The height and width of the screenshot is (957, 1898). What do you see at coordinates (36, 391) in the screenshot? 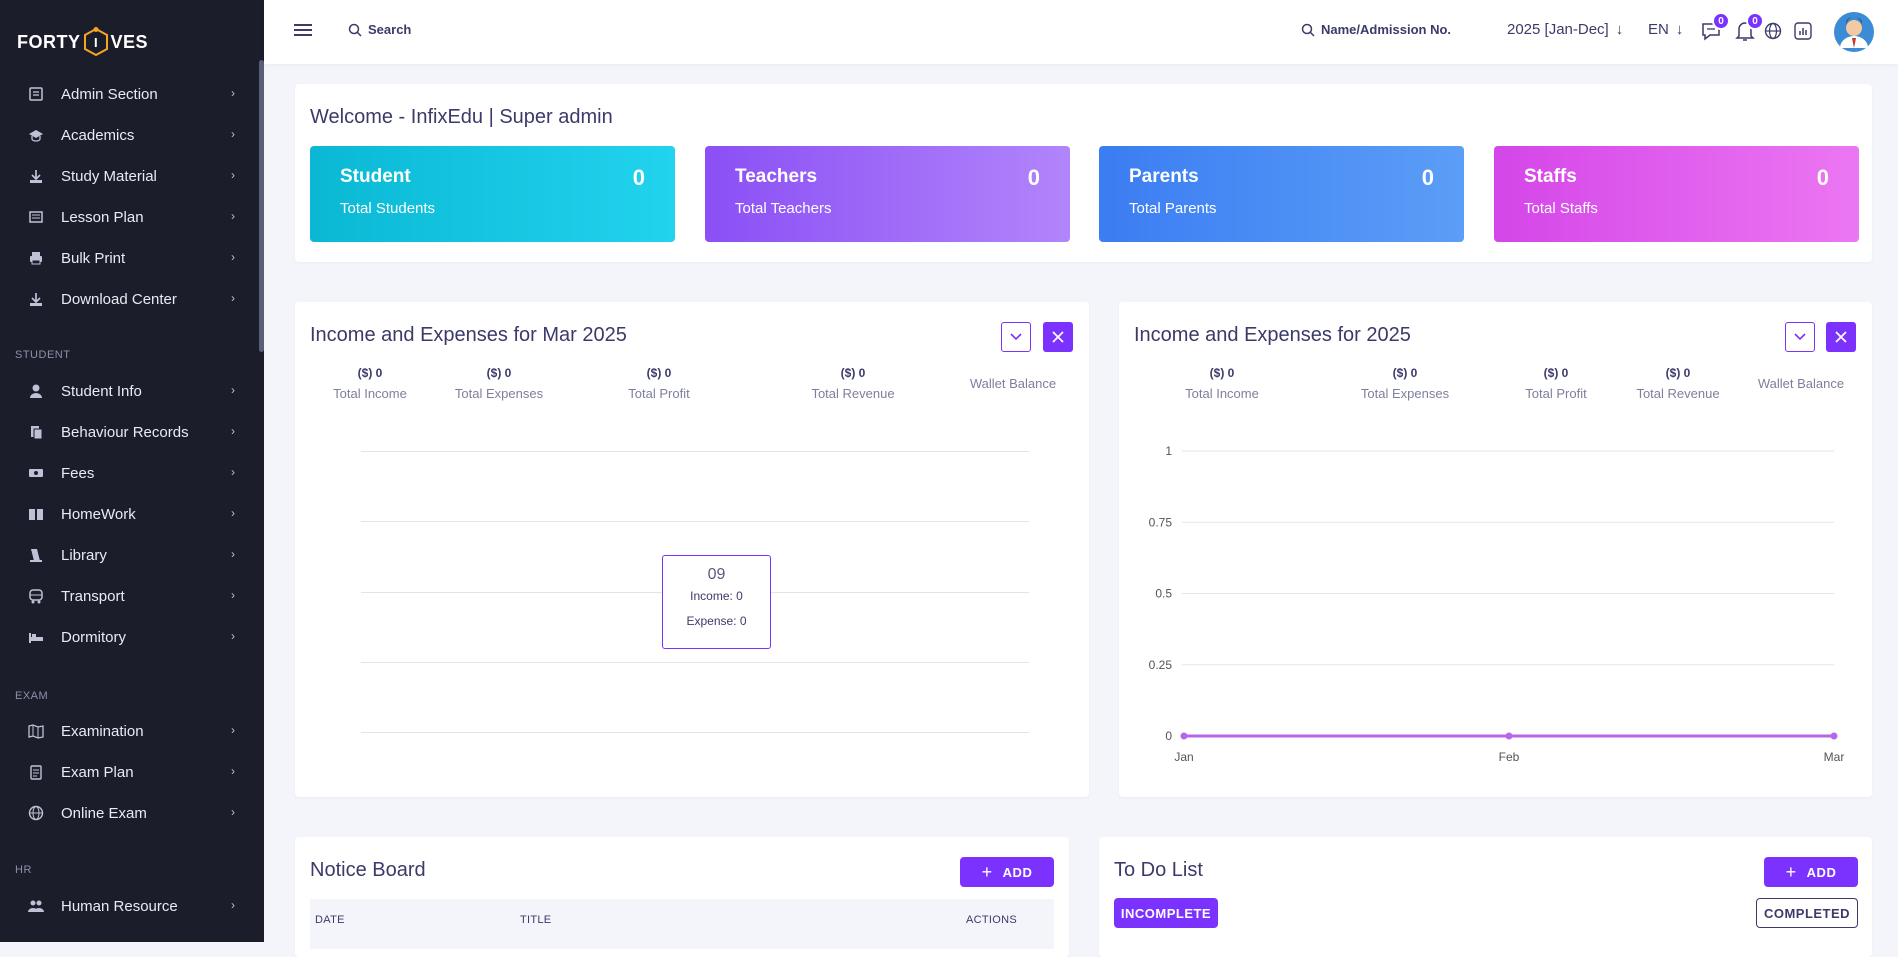
I see `user-icon` at bounding box center [36, 391].